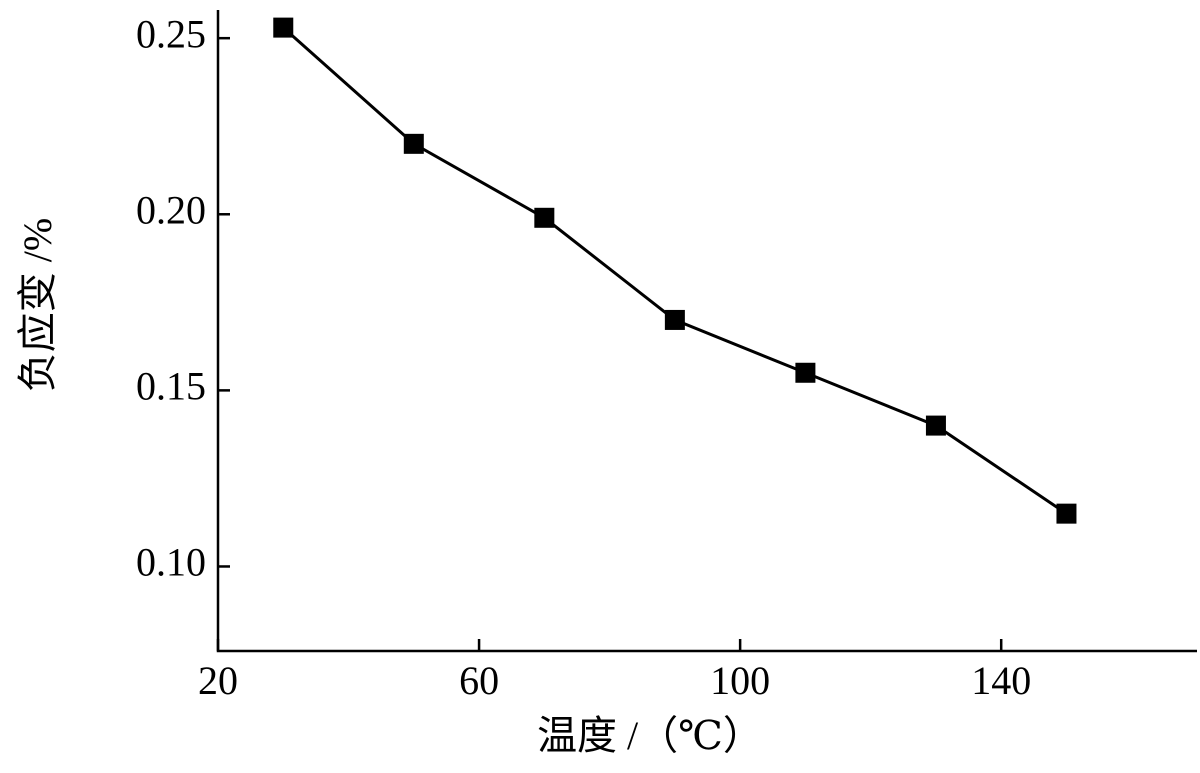  Describe the element at coordinates (1001, 680) in the screenshot. I see `x-tick-label: 140` at that location.